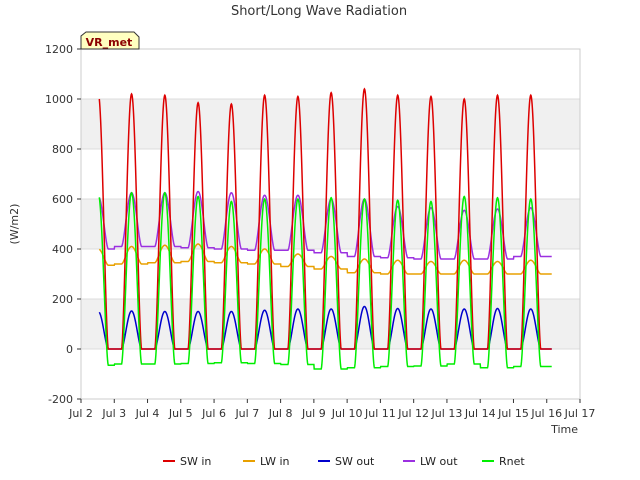 The image size is (640, 480). What do you see at coordinates (325, 259) in the screenshot?
I see `series-line-lw-in` at bounding box center [325, 259].